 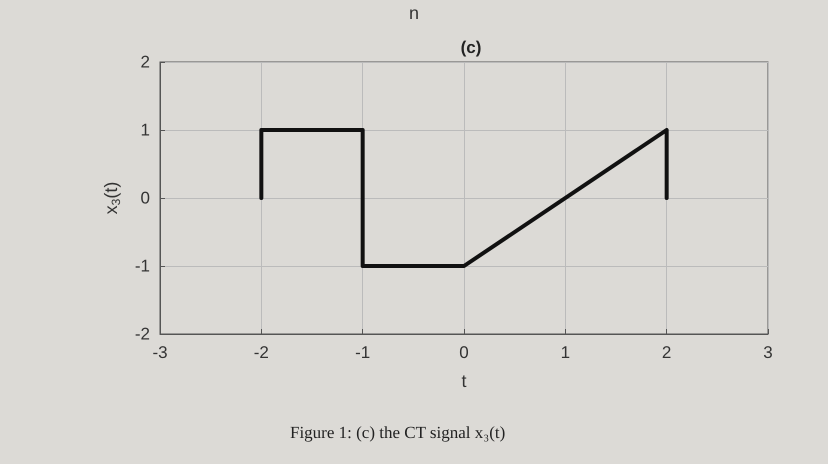 What do you see at coordinates (667, 352) in the screenshot?
I see `x-tick-label: 2` at bounding box center [667, 352].